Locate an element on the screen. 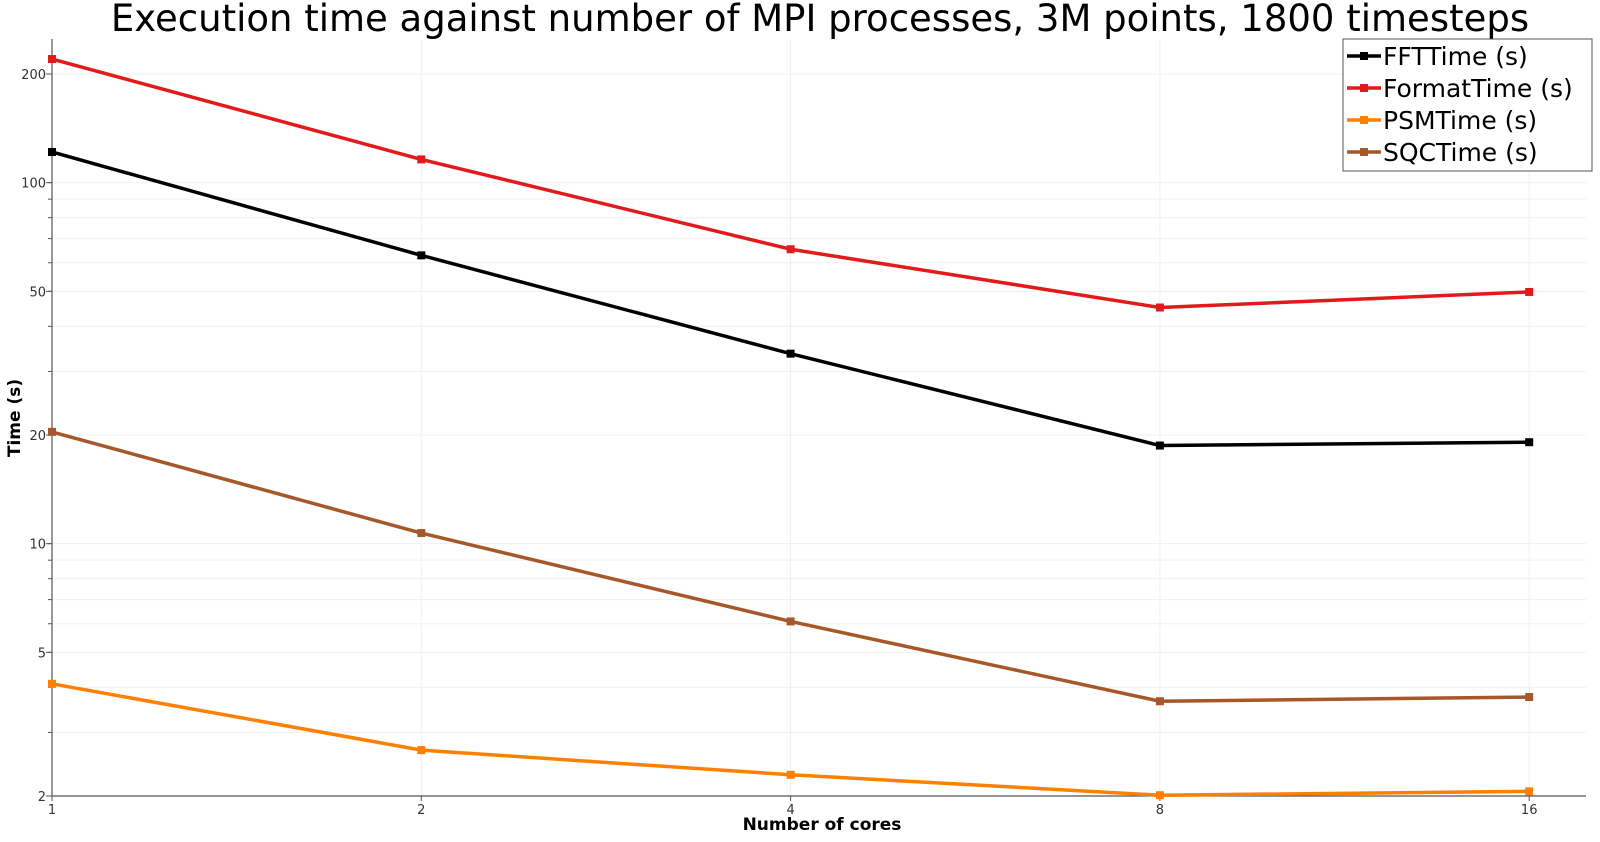  y-tick-label: 5 is located at coordinates (42, 653).